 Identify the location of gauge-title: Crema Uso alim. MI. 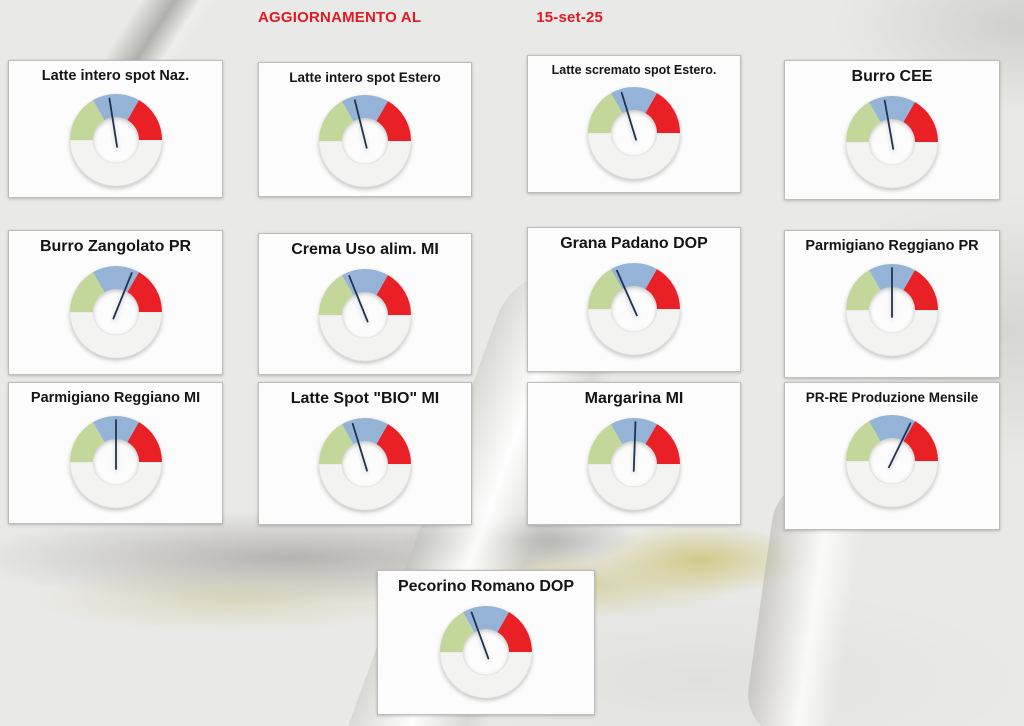
(365, 249).